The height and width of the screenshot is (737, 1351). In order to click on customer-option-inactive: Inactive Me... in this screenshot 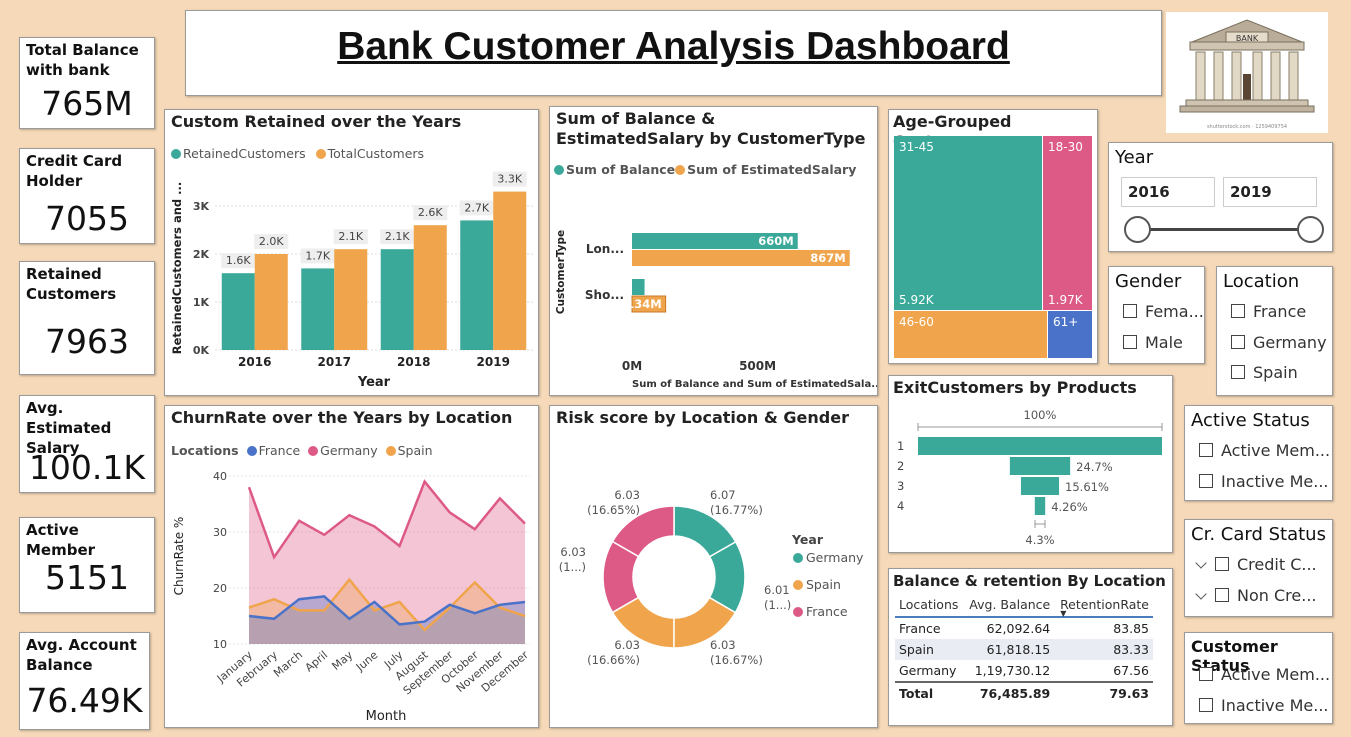, I will do `click(1263, 705)`.